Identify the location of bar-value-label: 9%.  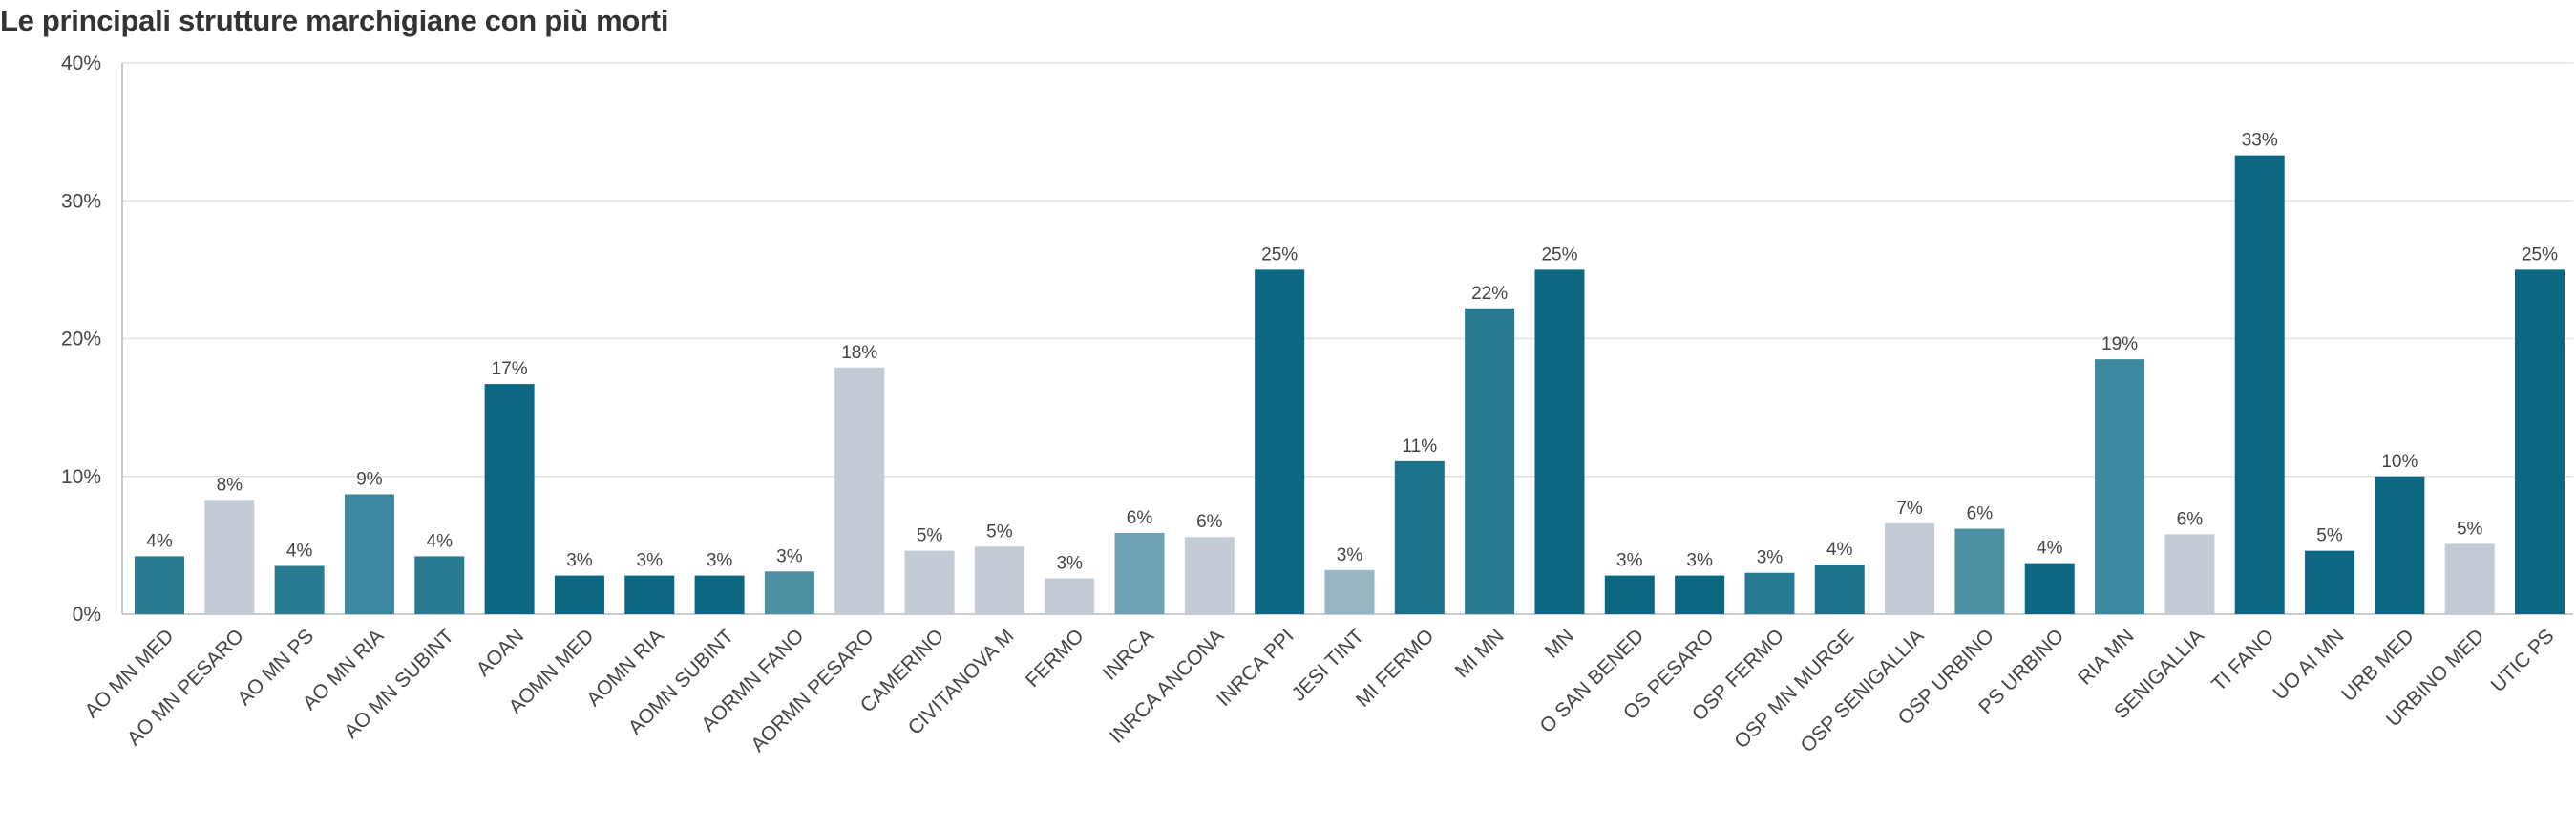
(369, 480).